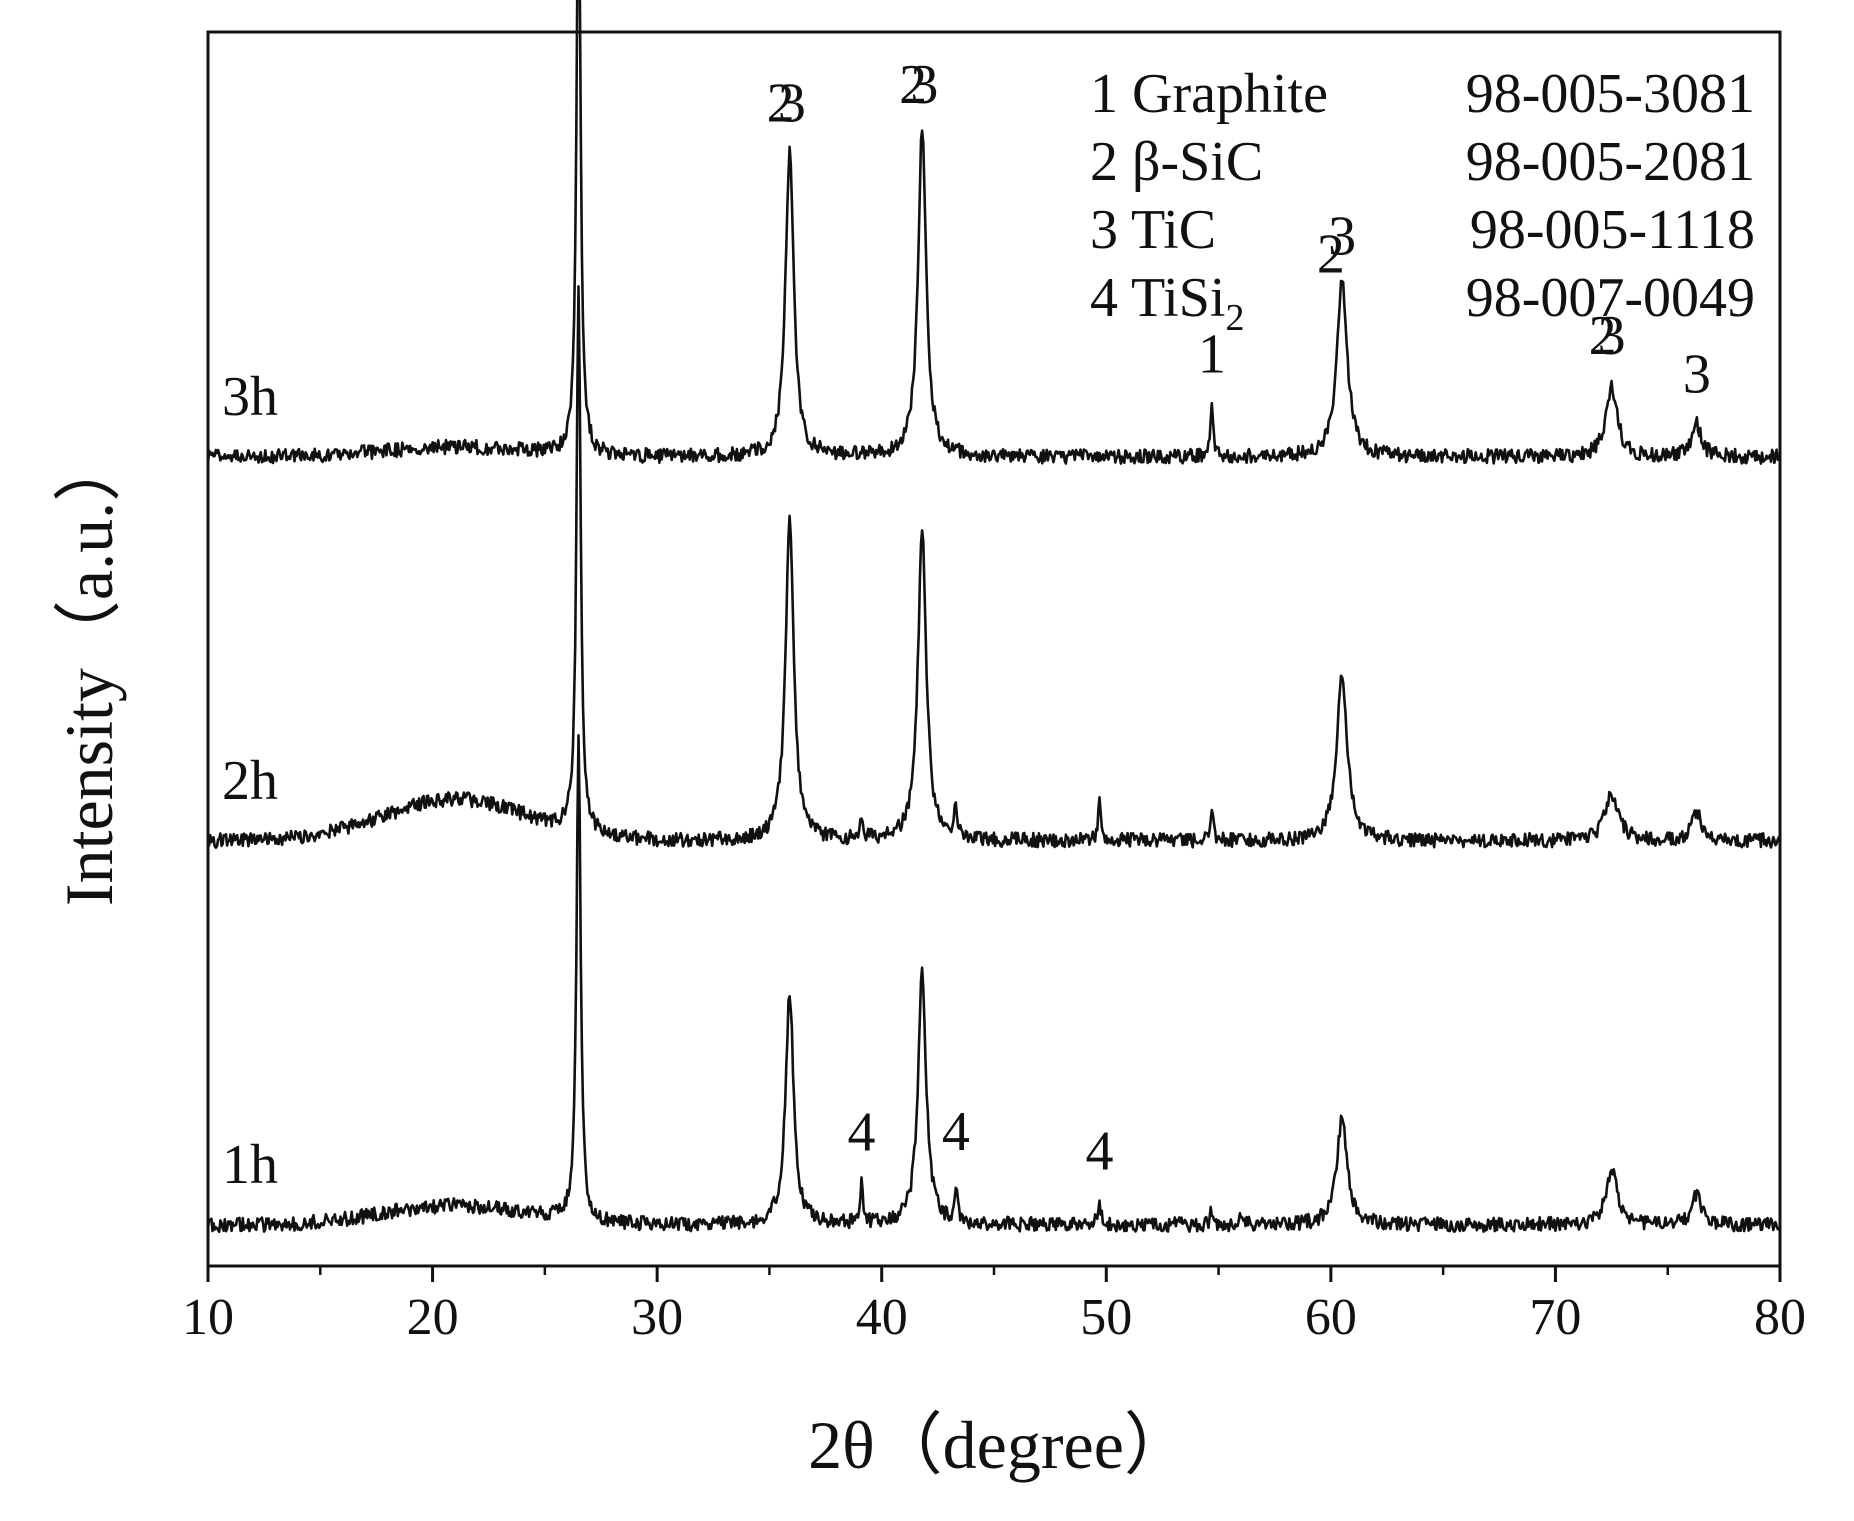  Describe the element at coordinates (1235, 318) in the screenshot. I see `legend-subscript: 2` at that location.